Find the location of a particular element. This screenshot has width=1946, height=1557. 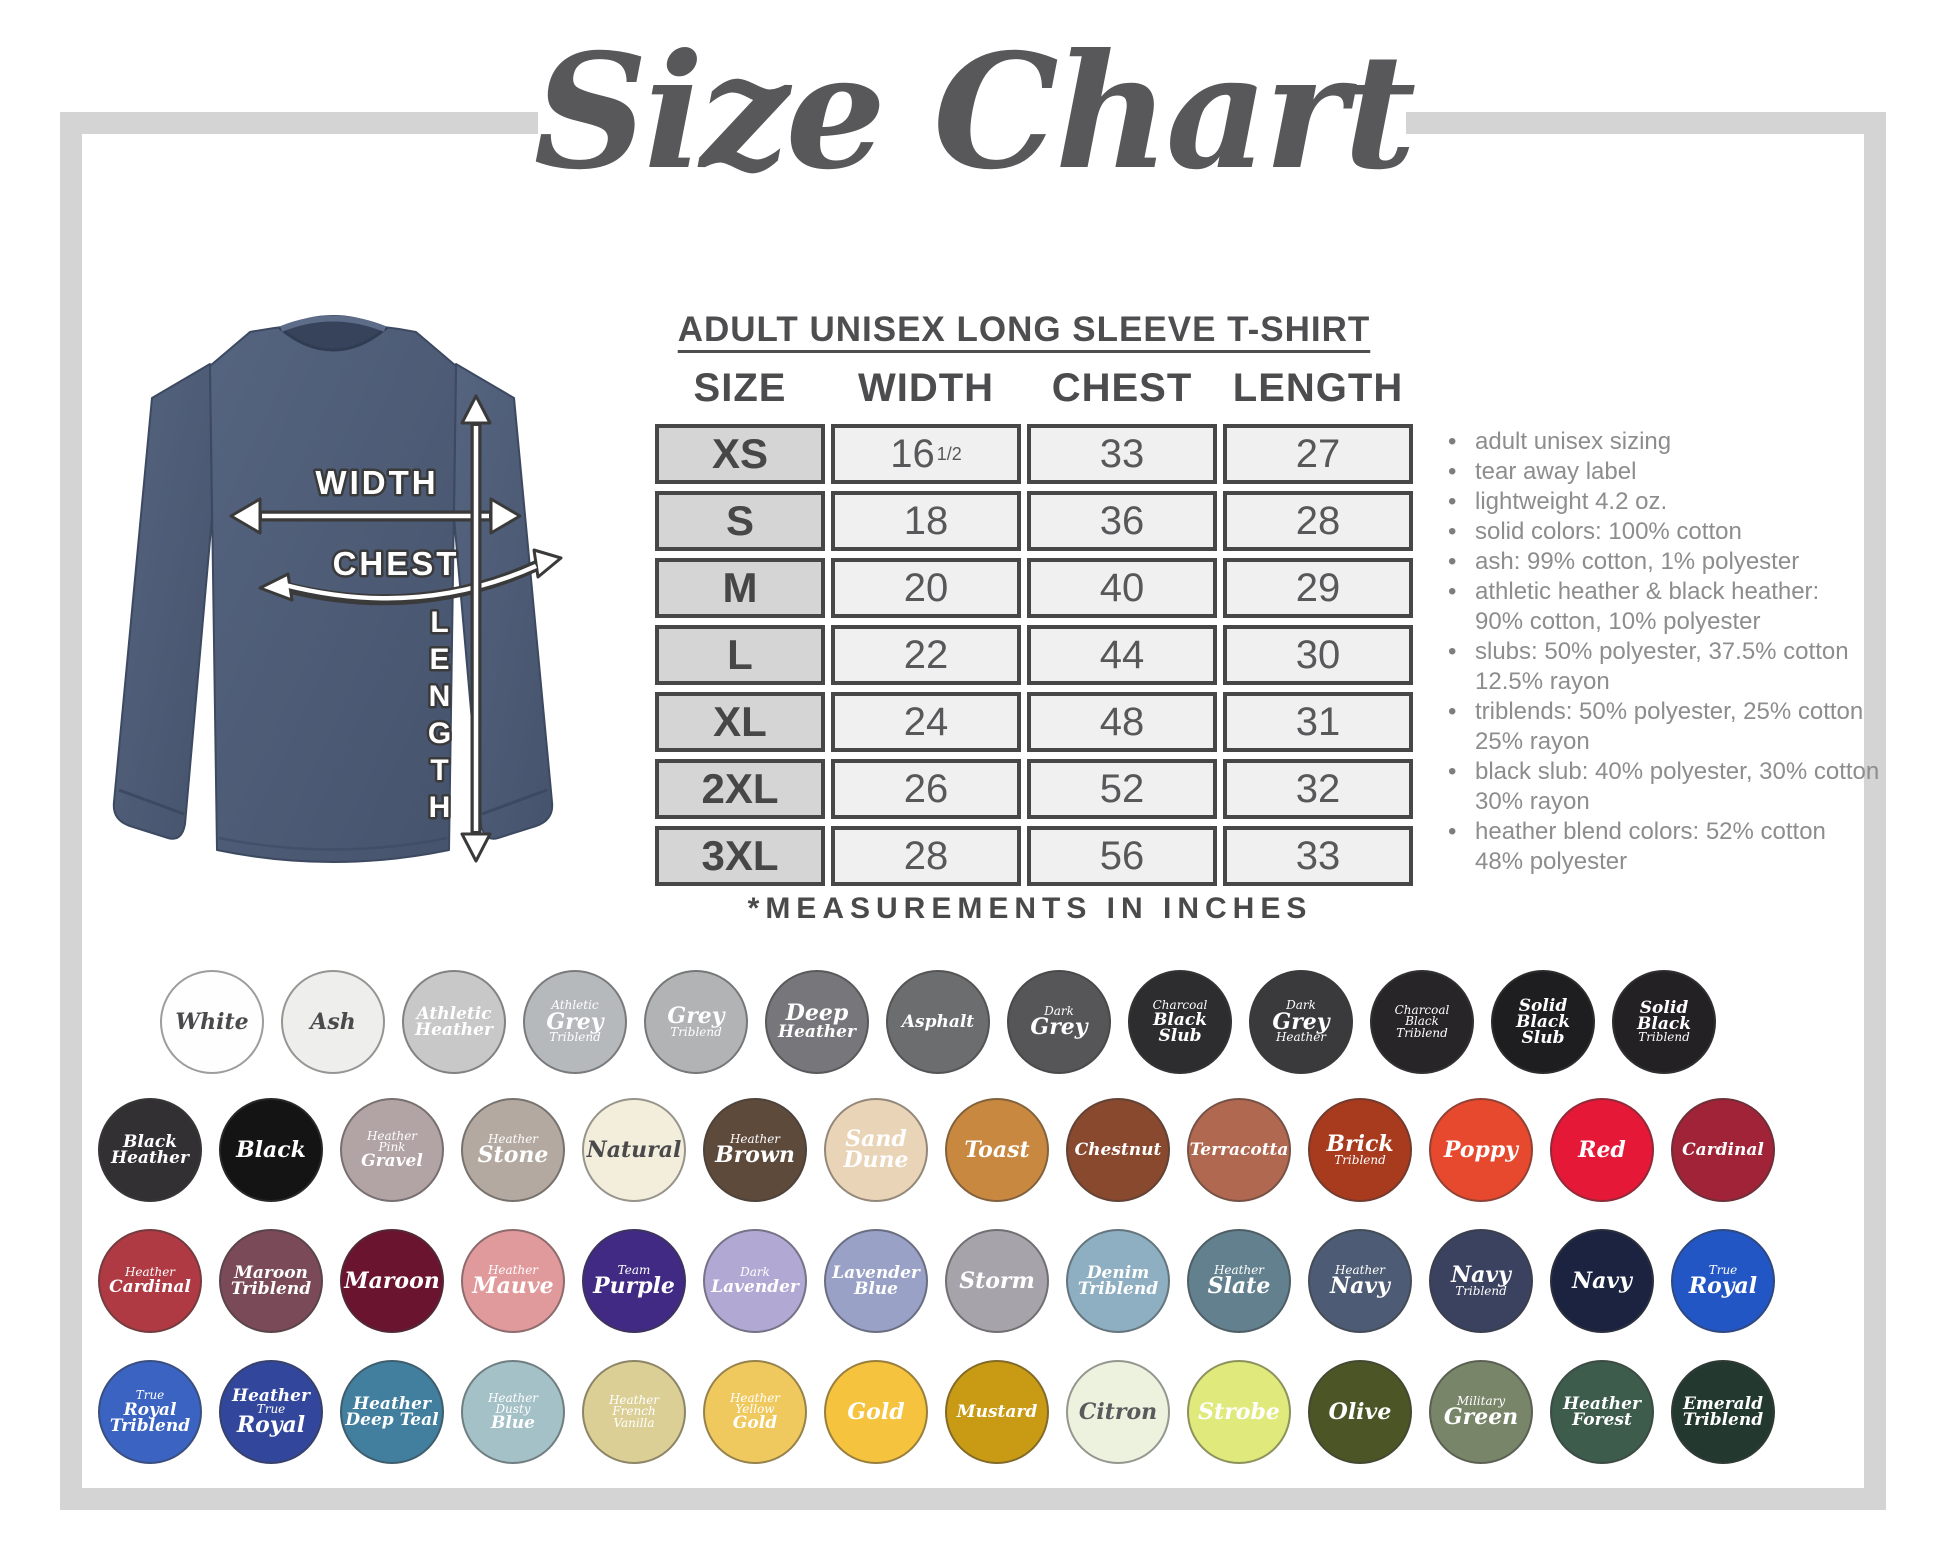

color-swatch-sand-dune: Sand Dune is located at coordinates (876, 1150).